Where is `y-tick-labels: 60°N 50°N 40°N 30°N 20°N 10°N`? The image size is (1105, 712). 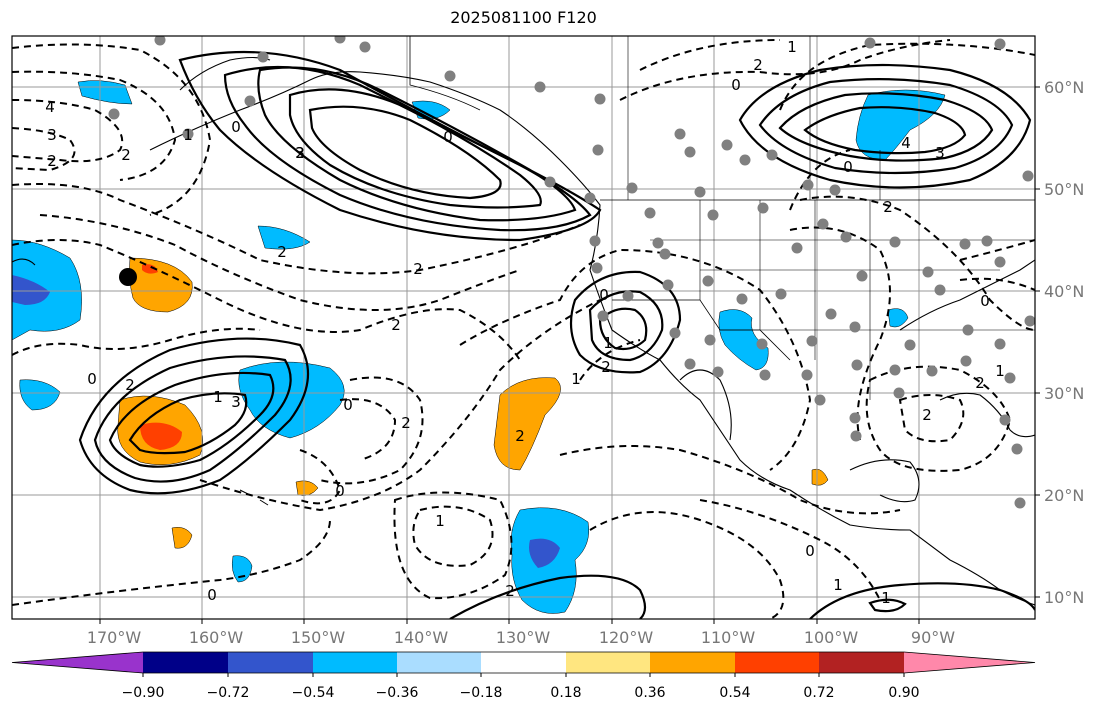
y-tick-labels: 60°N 50°N 40°N 30°N 20°N 10°N is located at coordinates (1064, 342).